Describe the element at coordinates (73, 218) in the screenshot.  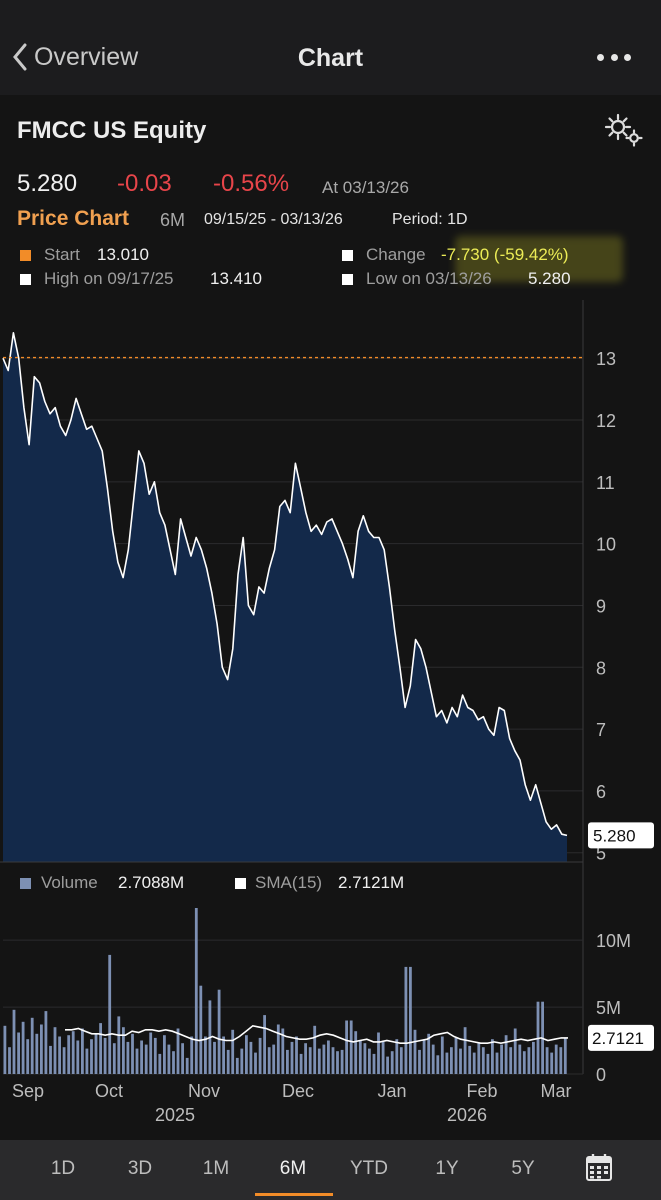
I see `chart-type-label: Price Chart` at that location.